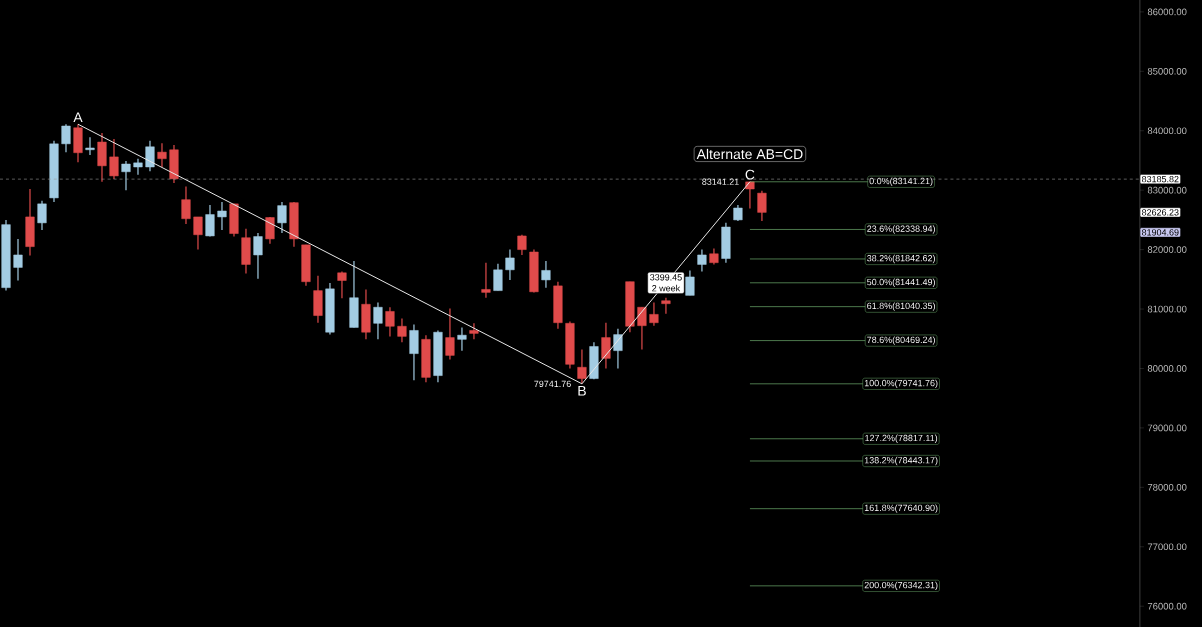 The height and width of the screenshot is (627, 1202). I want to click on y-tick-label: 81000.00, so click(1167, 309).